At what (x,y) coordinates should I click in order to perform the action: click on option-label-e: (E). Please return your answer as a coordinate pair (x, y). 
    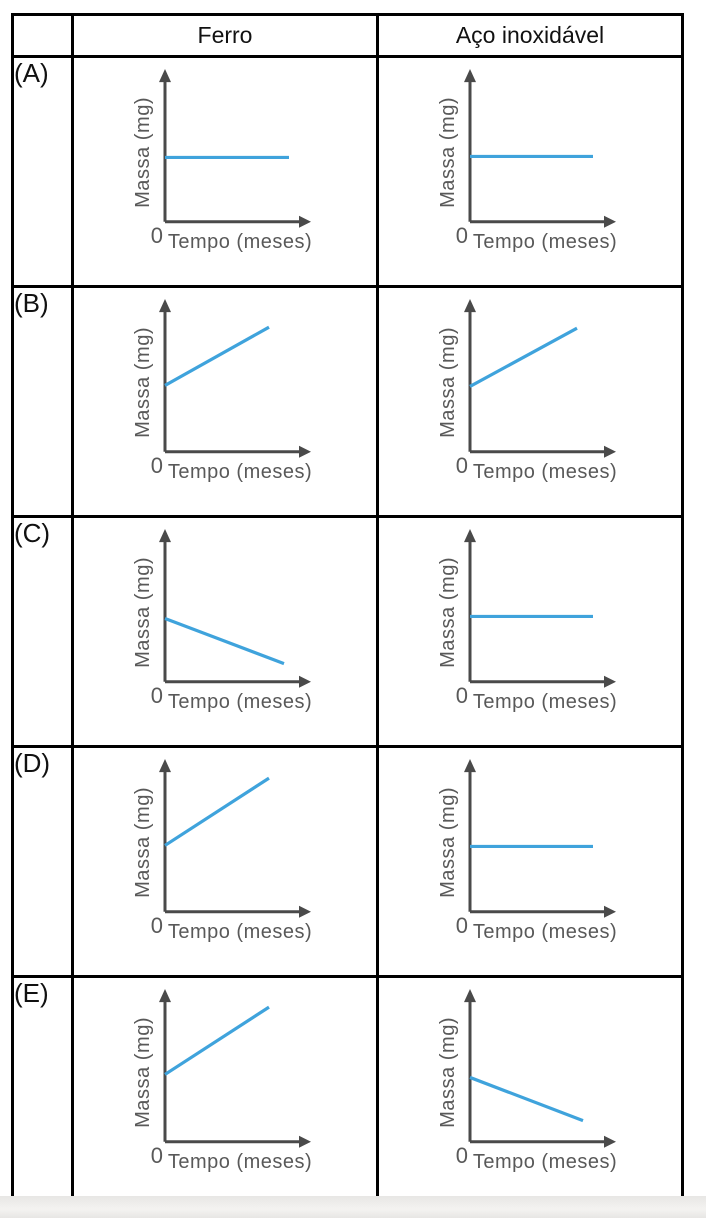
    Looking at the image, I should click on (42, 1091).